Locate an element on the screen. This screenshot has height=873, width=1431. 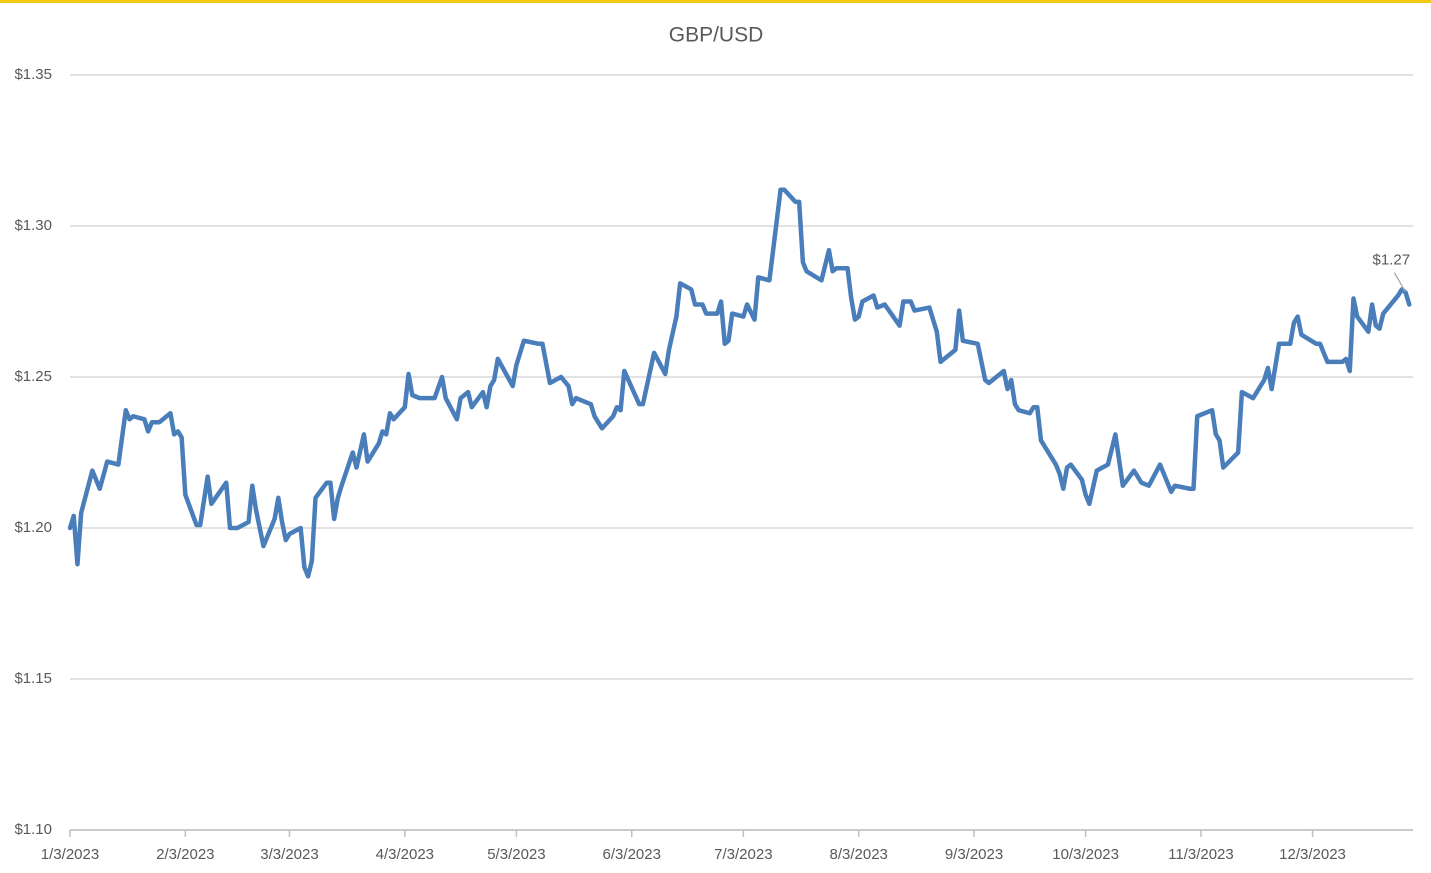
label-leader is located at coordinates (1399, 282).